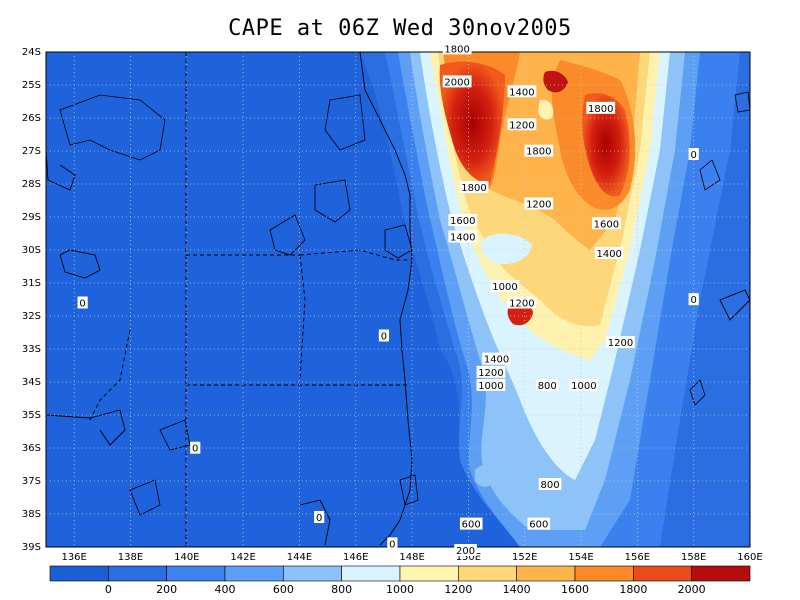 This screenshot has width=800, height=600. What do you see at coordinates (575, 589) in the screenshot?
I see `colorbar-label: 1600` at bounding box center [575, 589].